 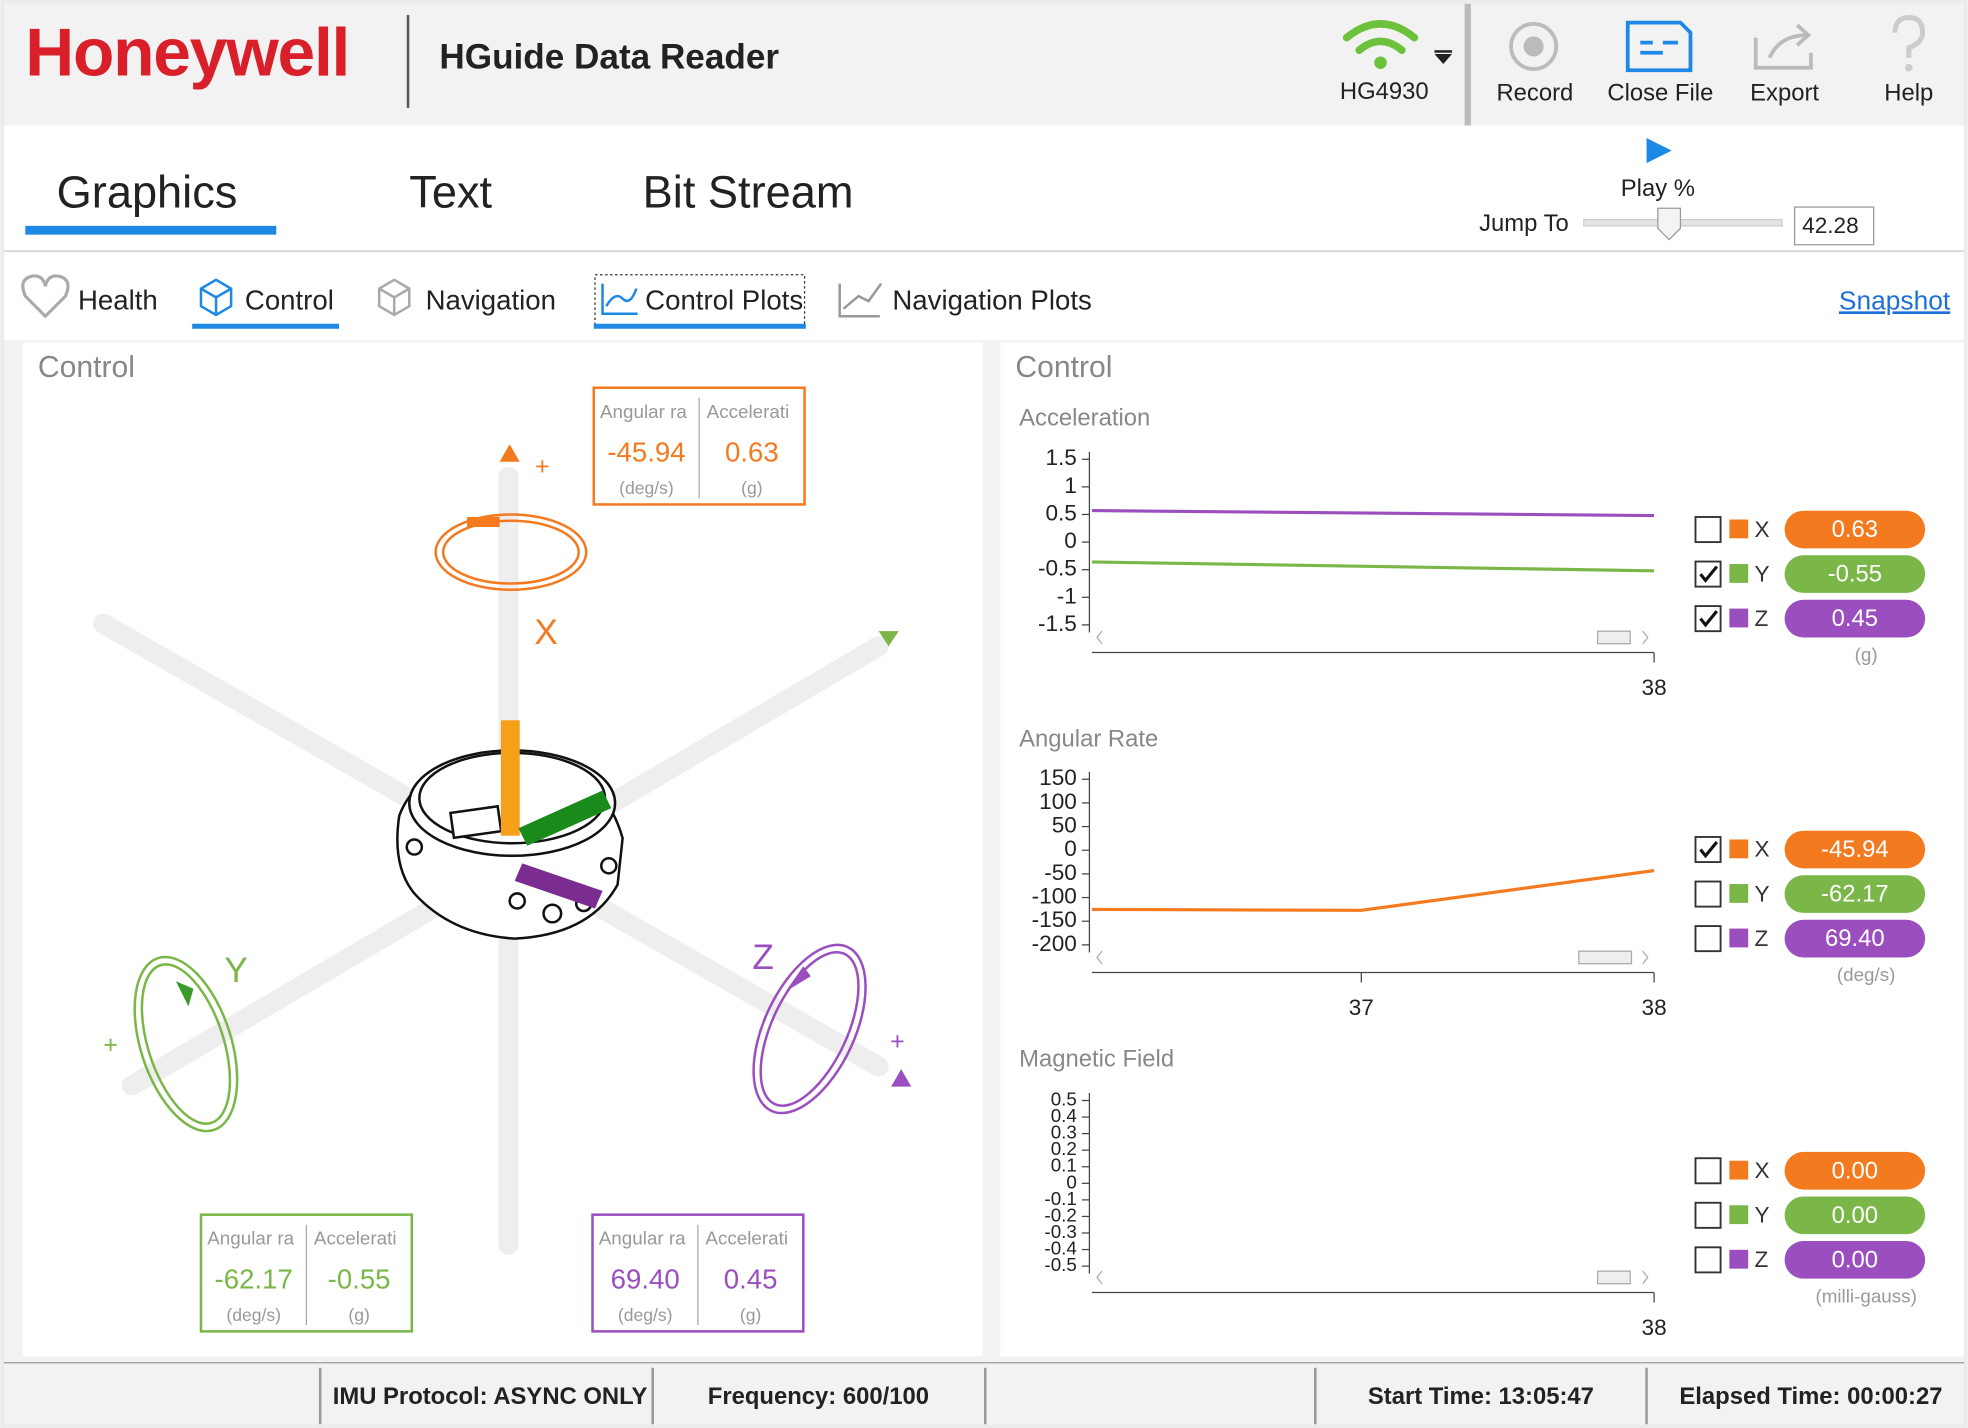 I want to click on subtab: Navigation Plots, so click(x=991, y=300).